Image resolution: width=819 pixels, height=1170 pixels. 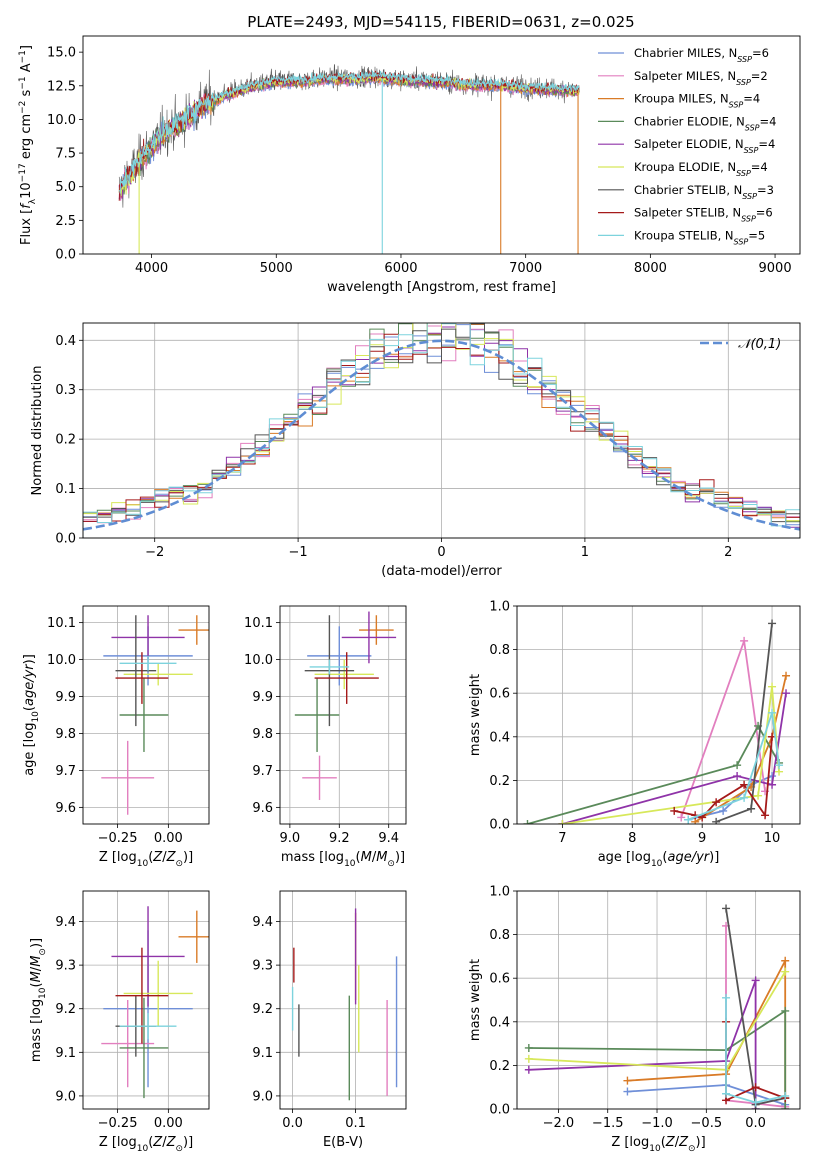 I want to click on x-axis-label: mass [log10(M/M⊙)], so click(x=343, y=859).